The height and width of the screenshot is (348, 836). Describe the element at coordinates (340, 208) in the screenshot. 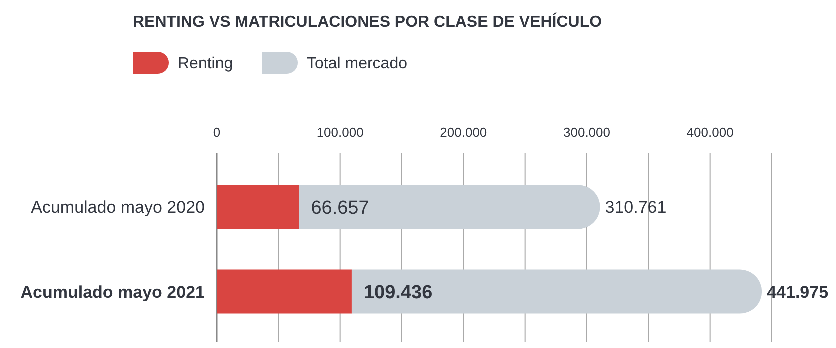

I see `data-label: 66.657` at that location.